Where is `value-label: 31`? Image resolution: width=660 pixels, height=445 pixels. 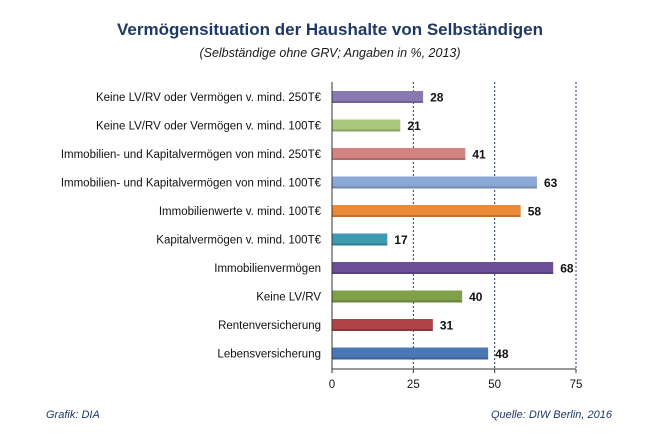
value-label: 31 is located at coordinates (447, 326).